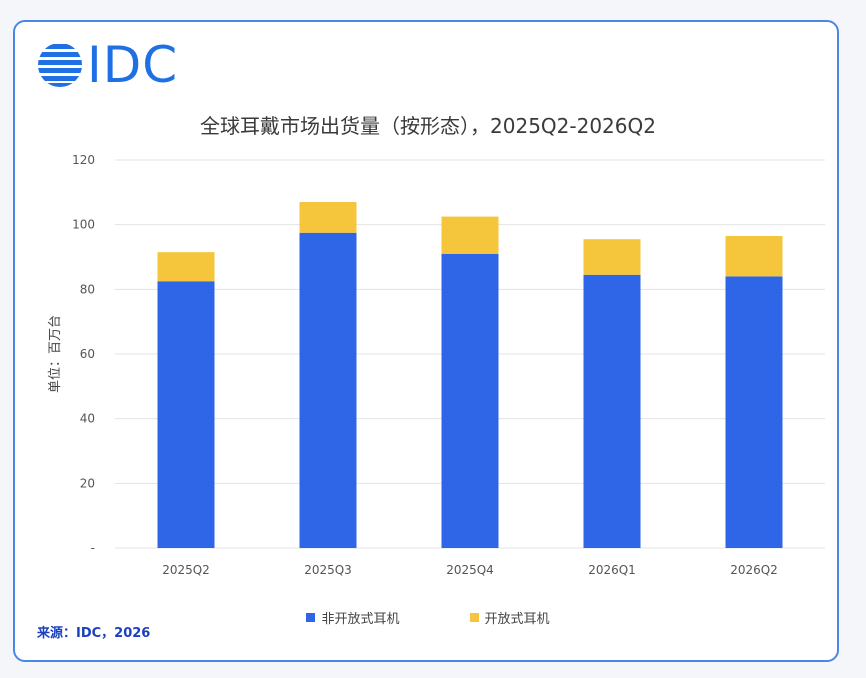  Describe the element at coordinates (470, 235) in the screenshot. I see `bar-open-2025Q4` at that location.